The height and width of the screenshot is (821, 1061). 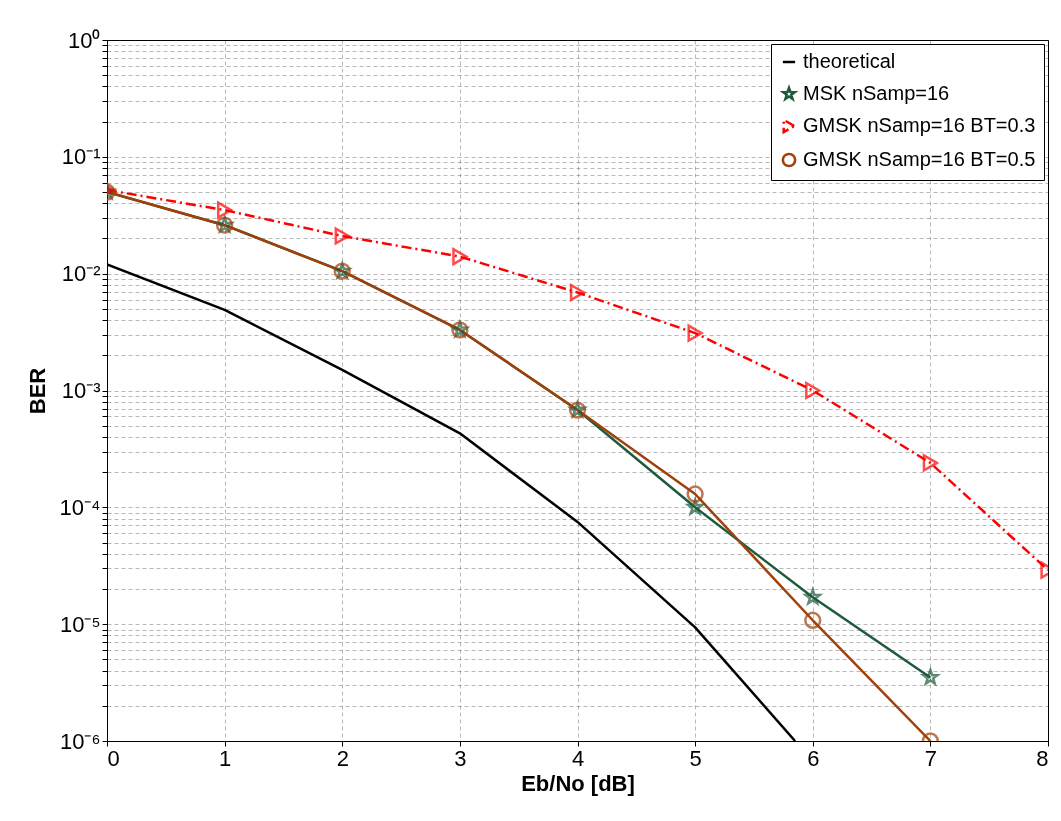 I want to click on y-tick-label: 10⁻⁴, so click(x=80, y=507).